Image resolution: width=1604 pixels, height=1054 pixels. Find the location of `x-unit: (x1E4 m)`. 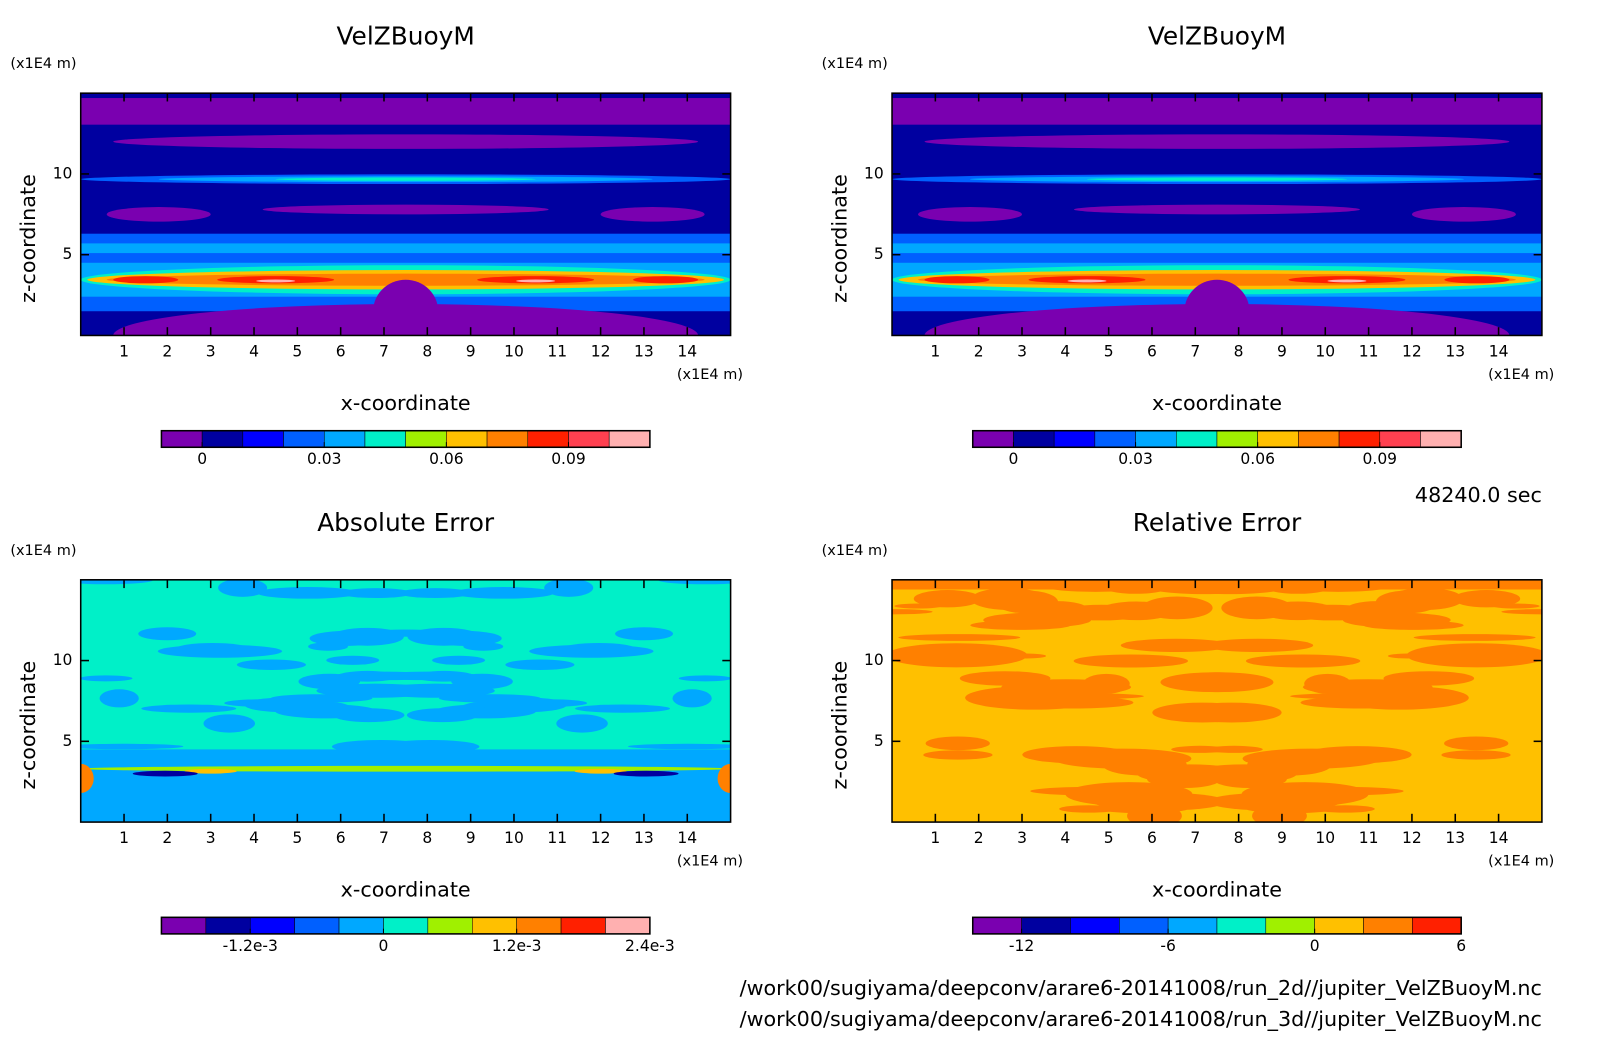

x-unit: (x1E4 m) is located at coordinates (710, 375).